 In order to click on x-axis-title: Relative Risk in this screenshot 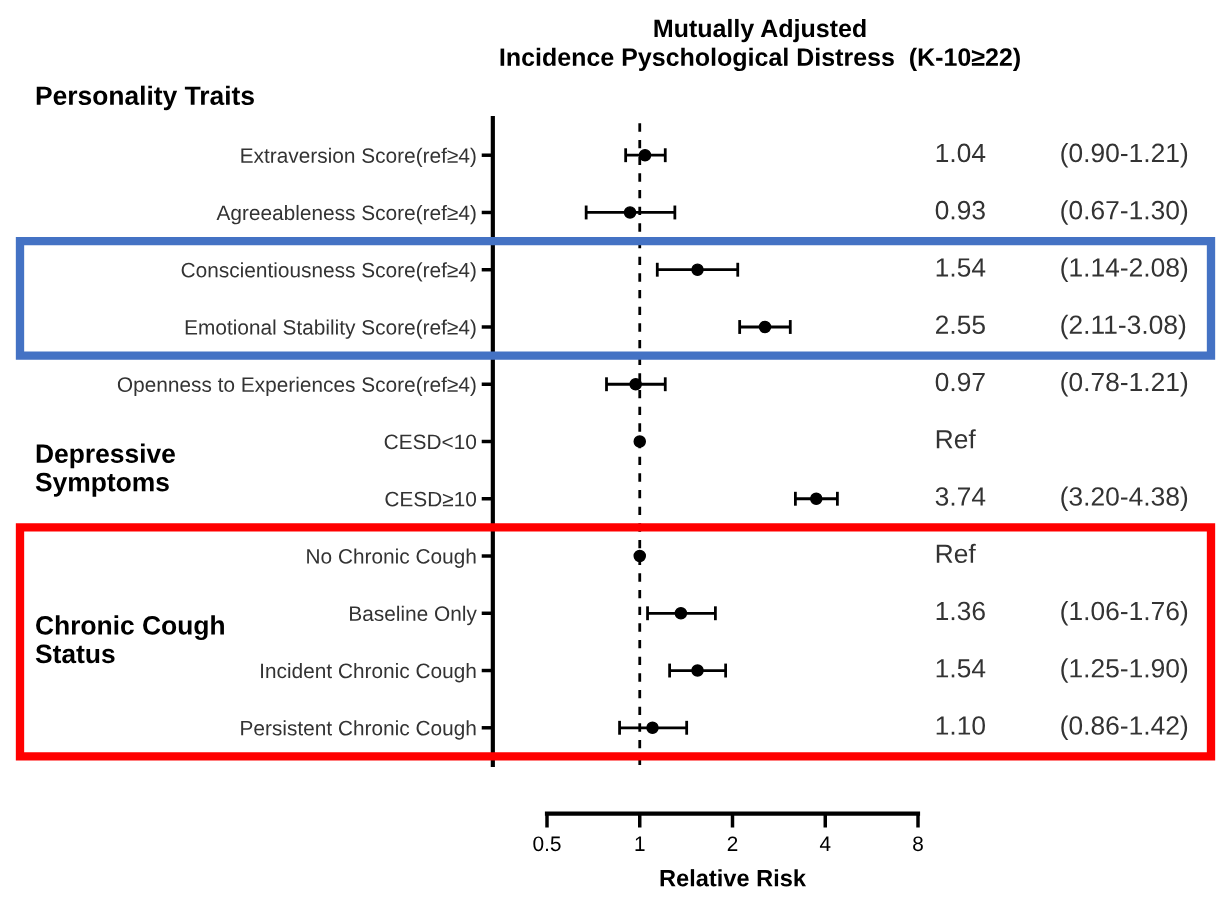, I will do `click(733, 878)`.